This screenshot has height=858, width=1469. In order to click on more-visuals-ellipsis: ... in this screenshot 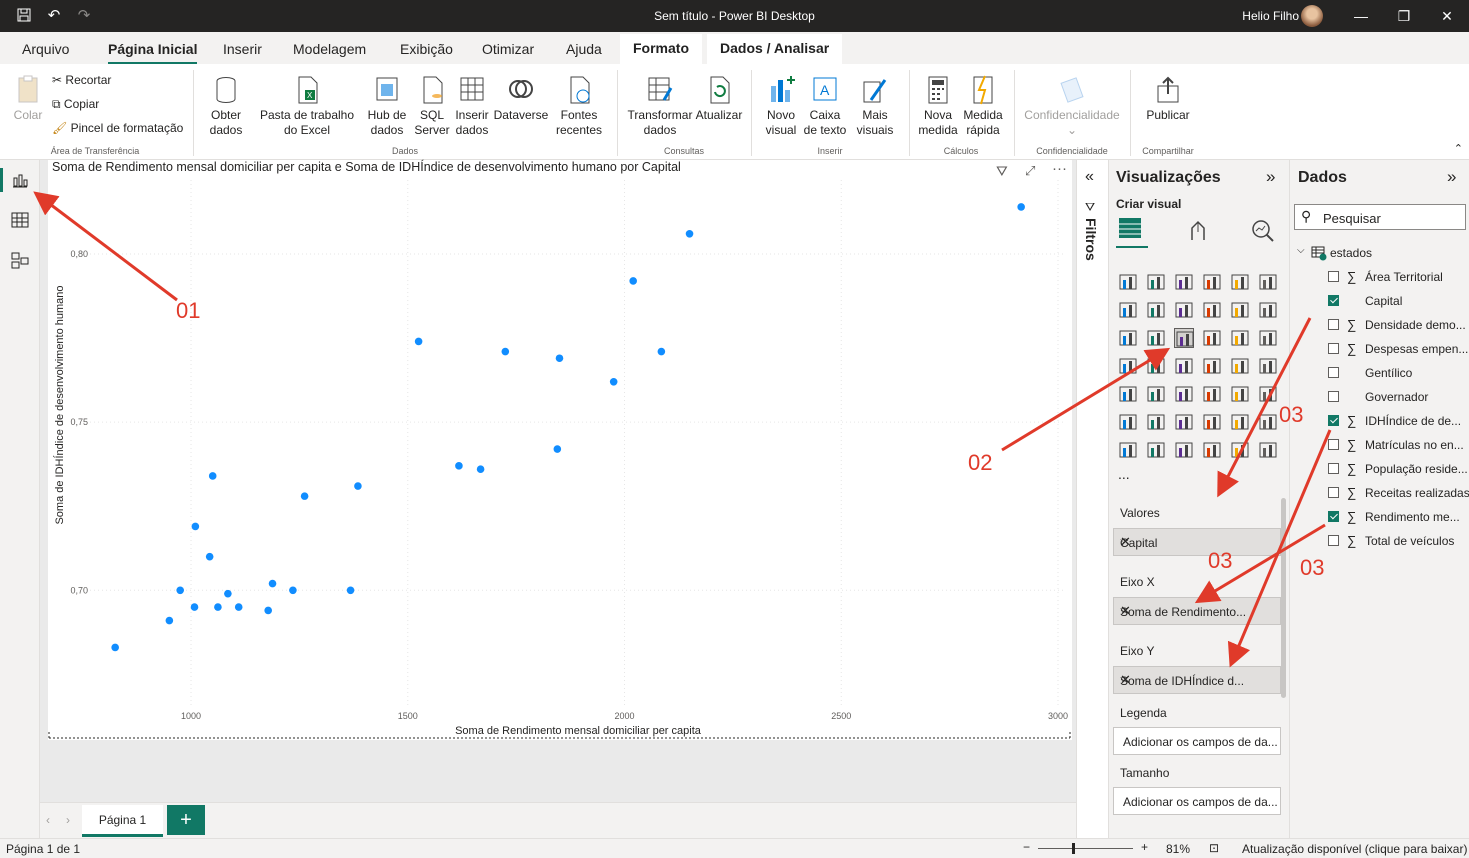, I will do `click(1124, 474)`.